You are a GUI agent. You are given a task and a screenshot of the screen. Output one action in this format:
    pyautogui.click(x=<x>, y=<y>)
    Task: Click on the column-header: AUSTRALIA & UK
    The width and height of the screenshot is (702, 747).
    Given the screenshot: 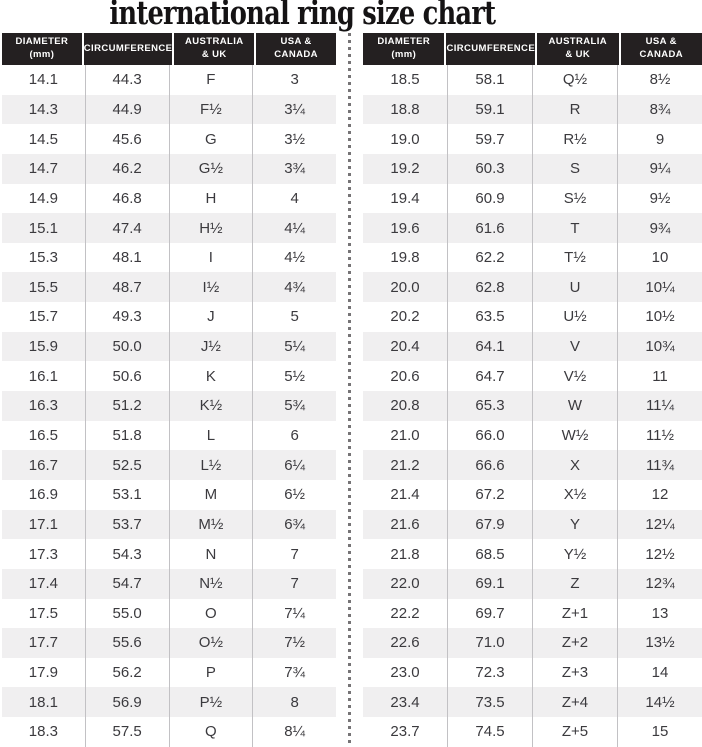 What is the action you would take?
    pyautogui.click(x=213, y=49)
    